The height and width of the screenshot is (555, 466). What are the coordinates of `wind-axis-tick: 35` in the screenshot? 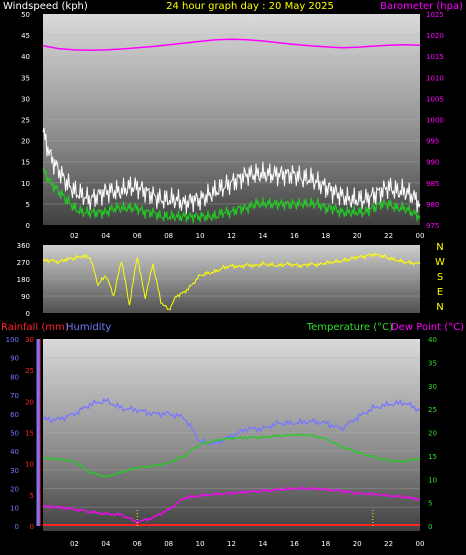 It's located at (25, 78).